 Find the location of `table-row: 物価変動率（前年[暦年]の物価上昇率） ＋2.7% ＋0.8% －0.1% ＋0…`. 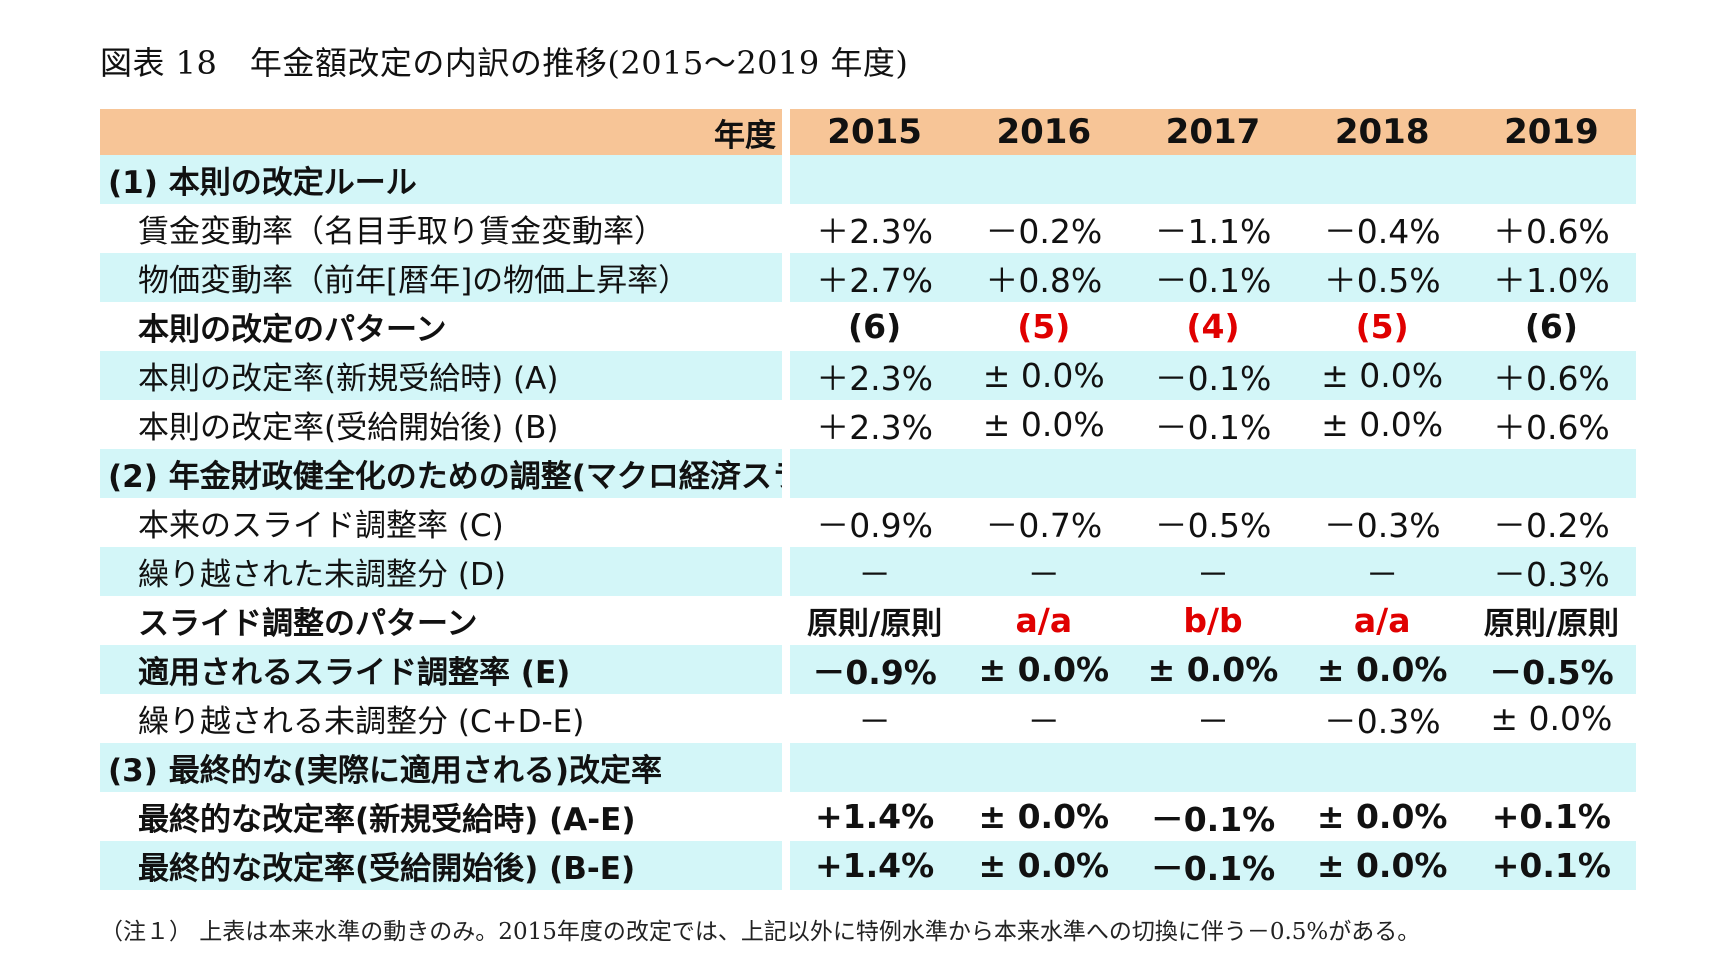

table-row: 物価変動率（前年[暦年]の物価上昇率） ＋2.7% ＋0.8% －0.1% ＋0… is located at coordinates (868, 277).